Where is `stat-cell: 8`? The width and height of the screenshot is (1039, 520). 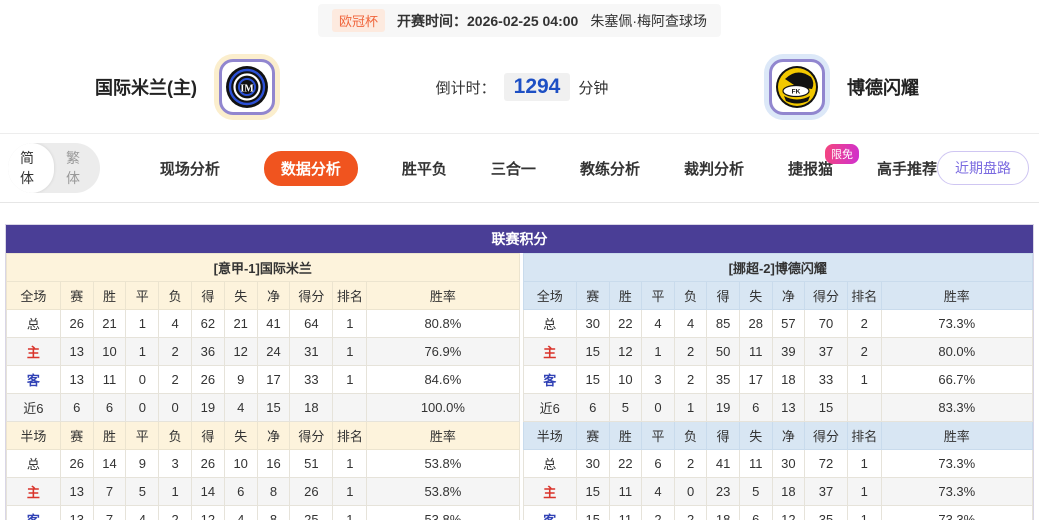 stat-cell: 8 is located at coordinates (273, 512).